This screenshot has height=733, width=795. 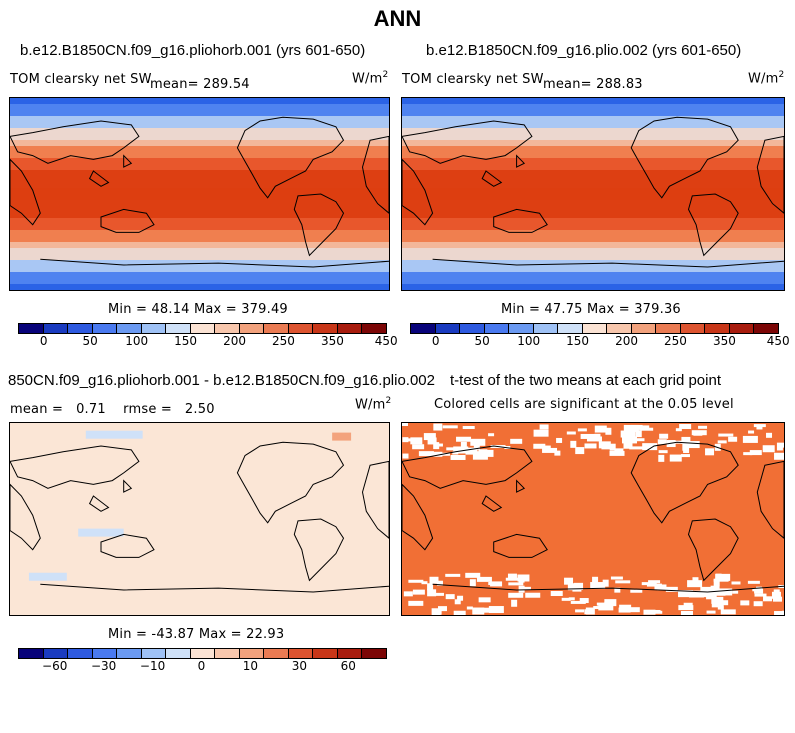 I want to click on panel3-colorbar, so click(x=202, y=653).